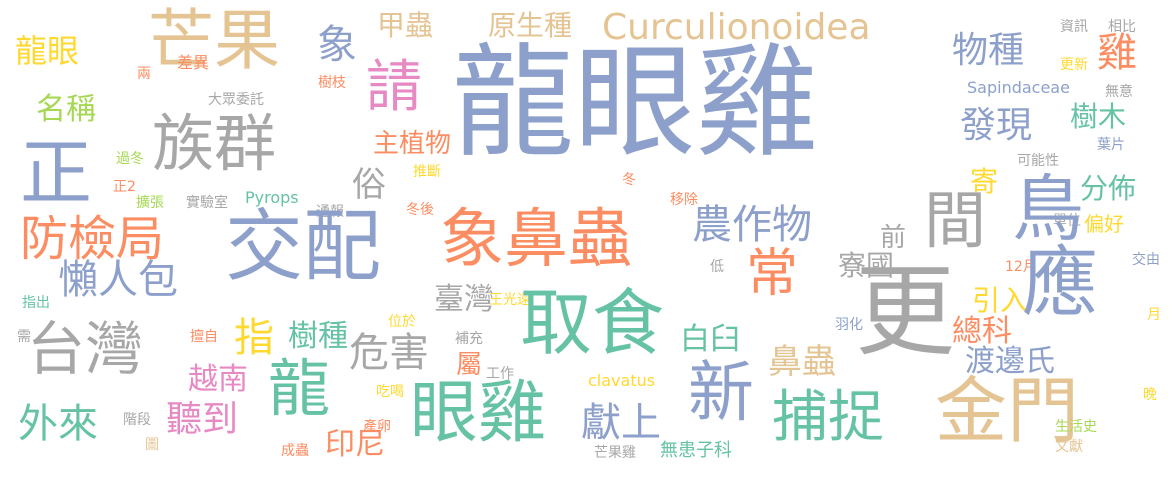 The height and width of the screenshot is (482, 1175). What do you see at coordinates (893, 238) in the screenshot?
I see `cloud-word: 前` at bounding box center [893, 238].